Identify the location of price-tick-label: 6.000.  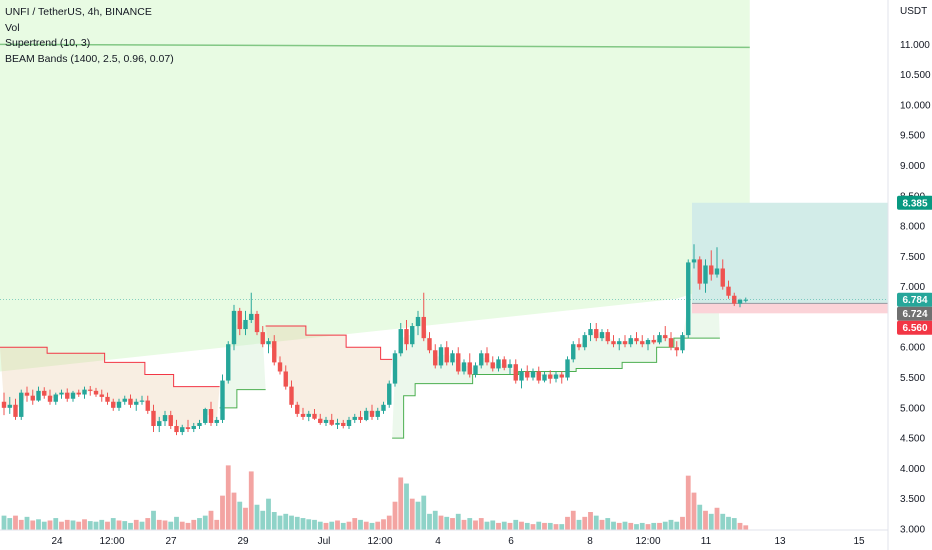
(912, 348).